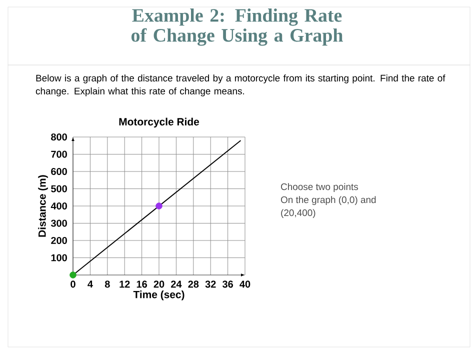 This screenshot has height=355, width=474. What do you see at coordinates (59, 188) in the screenshot?
I see `y-tick-label: 500` at bounding box center [59, 188].